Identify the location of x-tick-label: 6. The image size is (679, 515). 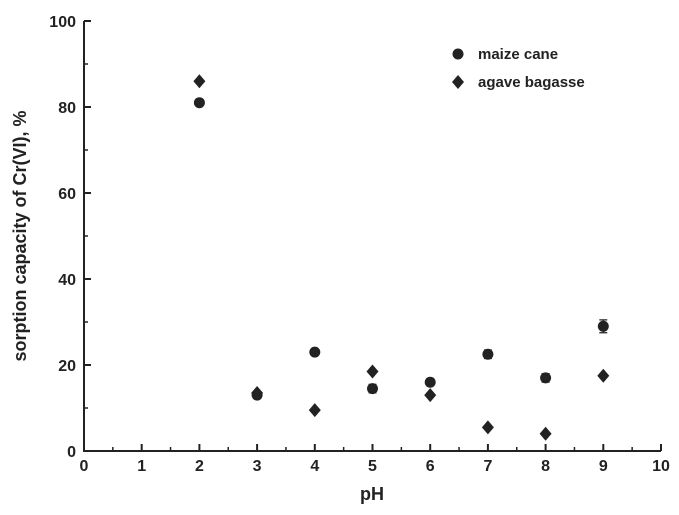
(430, 466).